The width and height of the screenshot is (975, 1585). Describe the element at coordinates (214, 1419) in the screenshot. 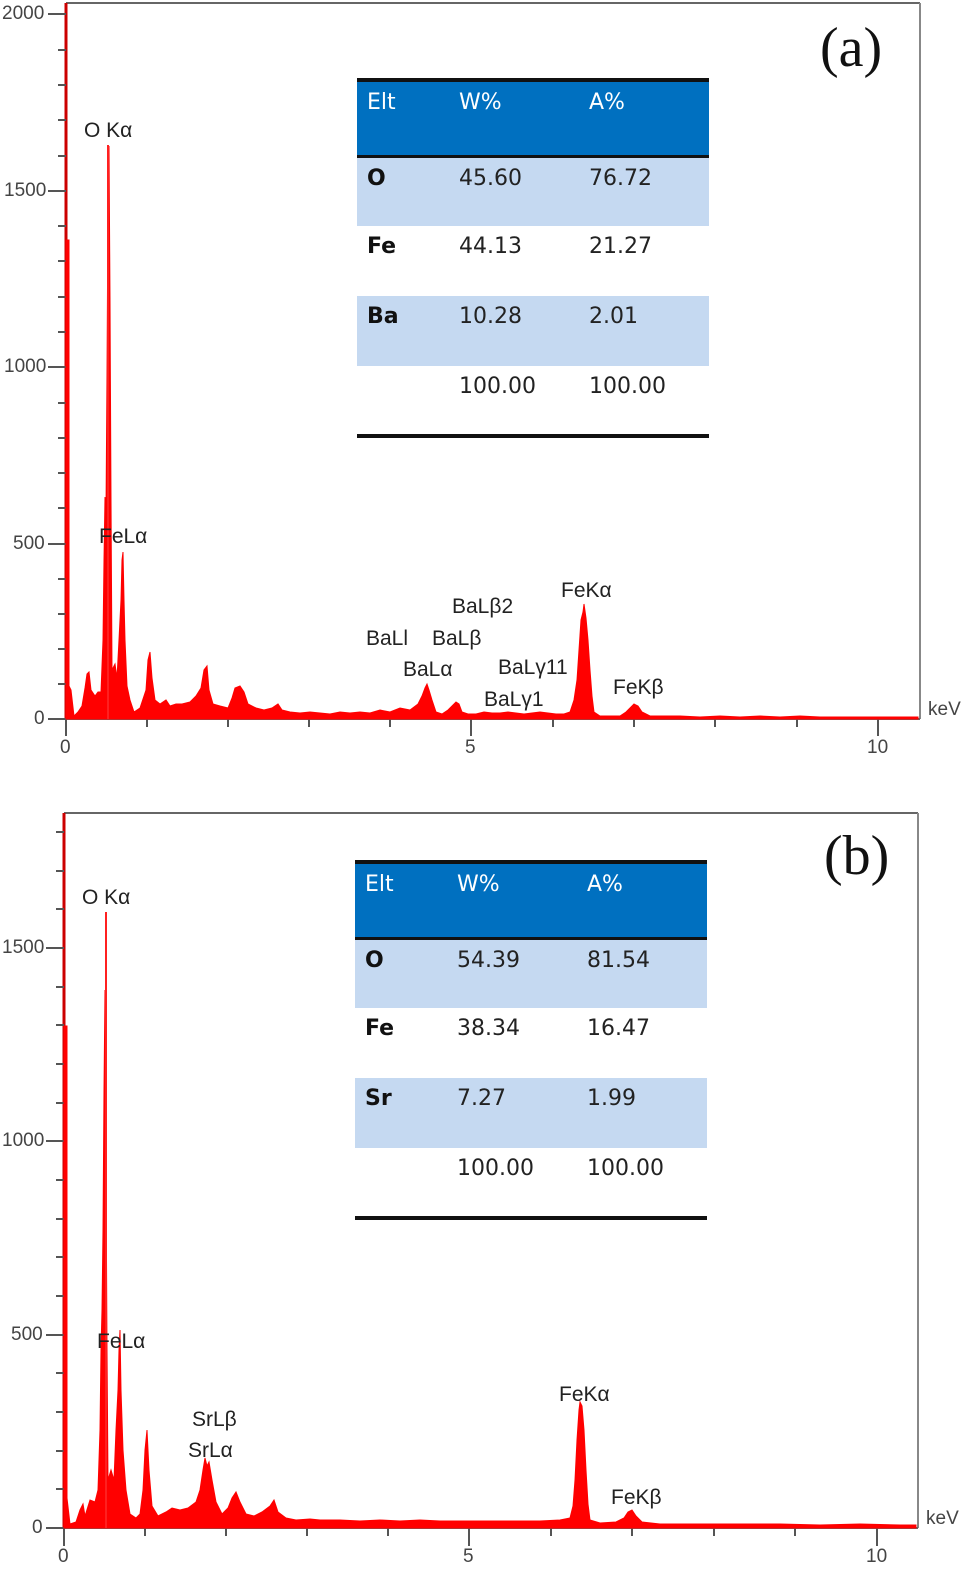

I see `peak-label-sr-lb: SrLβ` at that location.